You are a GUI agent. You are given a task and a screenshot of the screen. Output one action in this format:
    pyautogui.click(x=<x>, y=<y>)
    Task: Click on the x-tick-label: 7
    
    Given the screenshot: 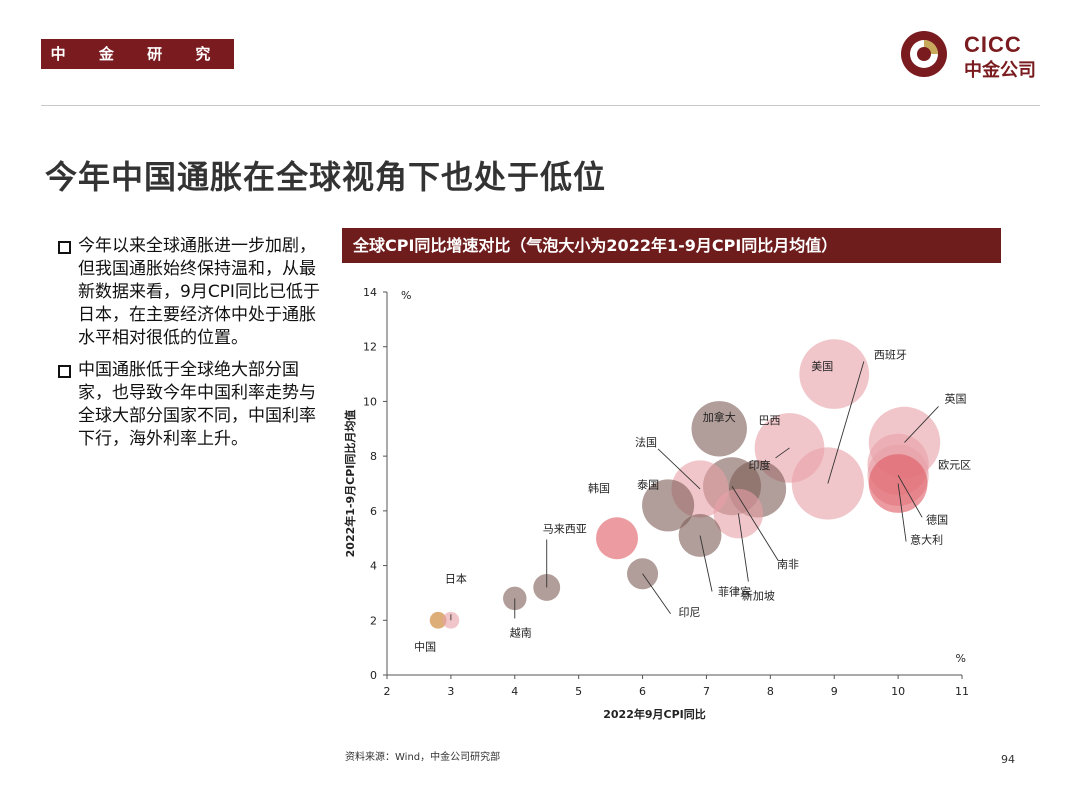 What is the action you would take?
    pyautogui.click(x=706, y=691)
    